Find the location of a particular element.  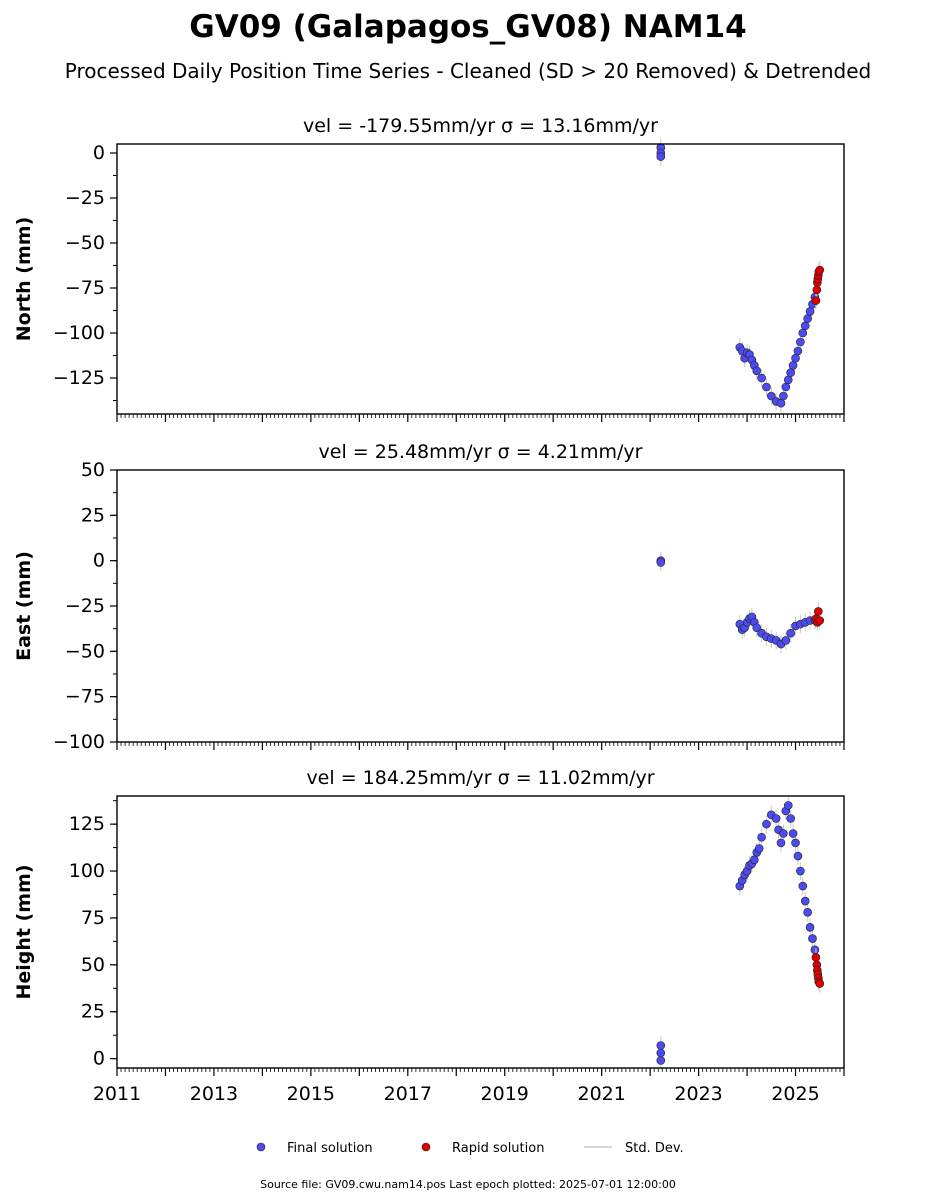

series-east-rapid is located at coordinates (818, 617).